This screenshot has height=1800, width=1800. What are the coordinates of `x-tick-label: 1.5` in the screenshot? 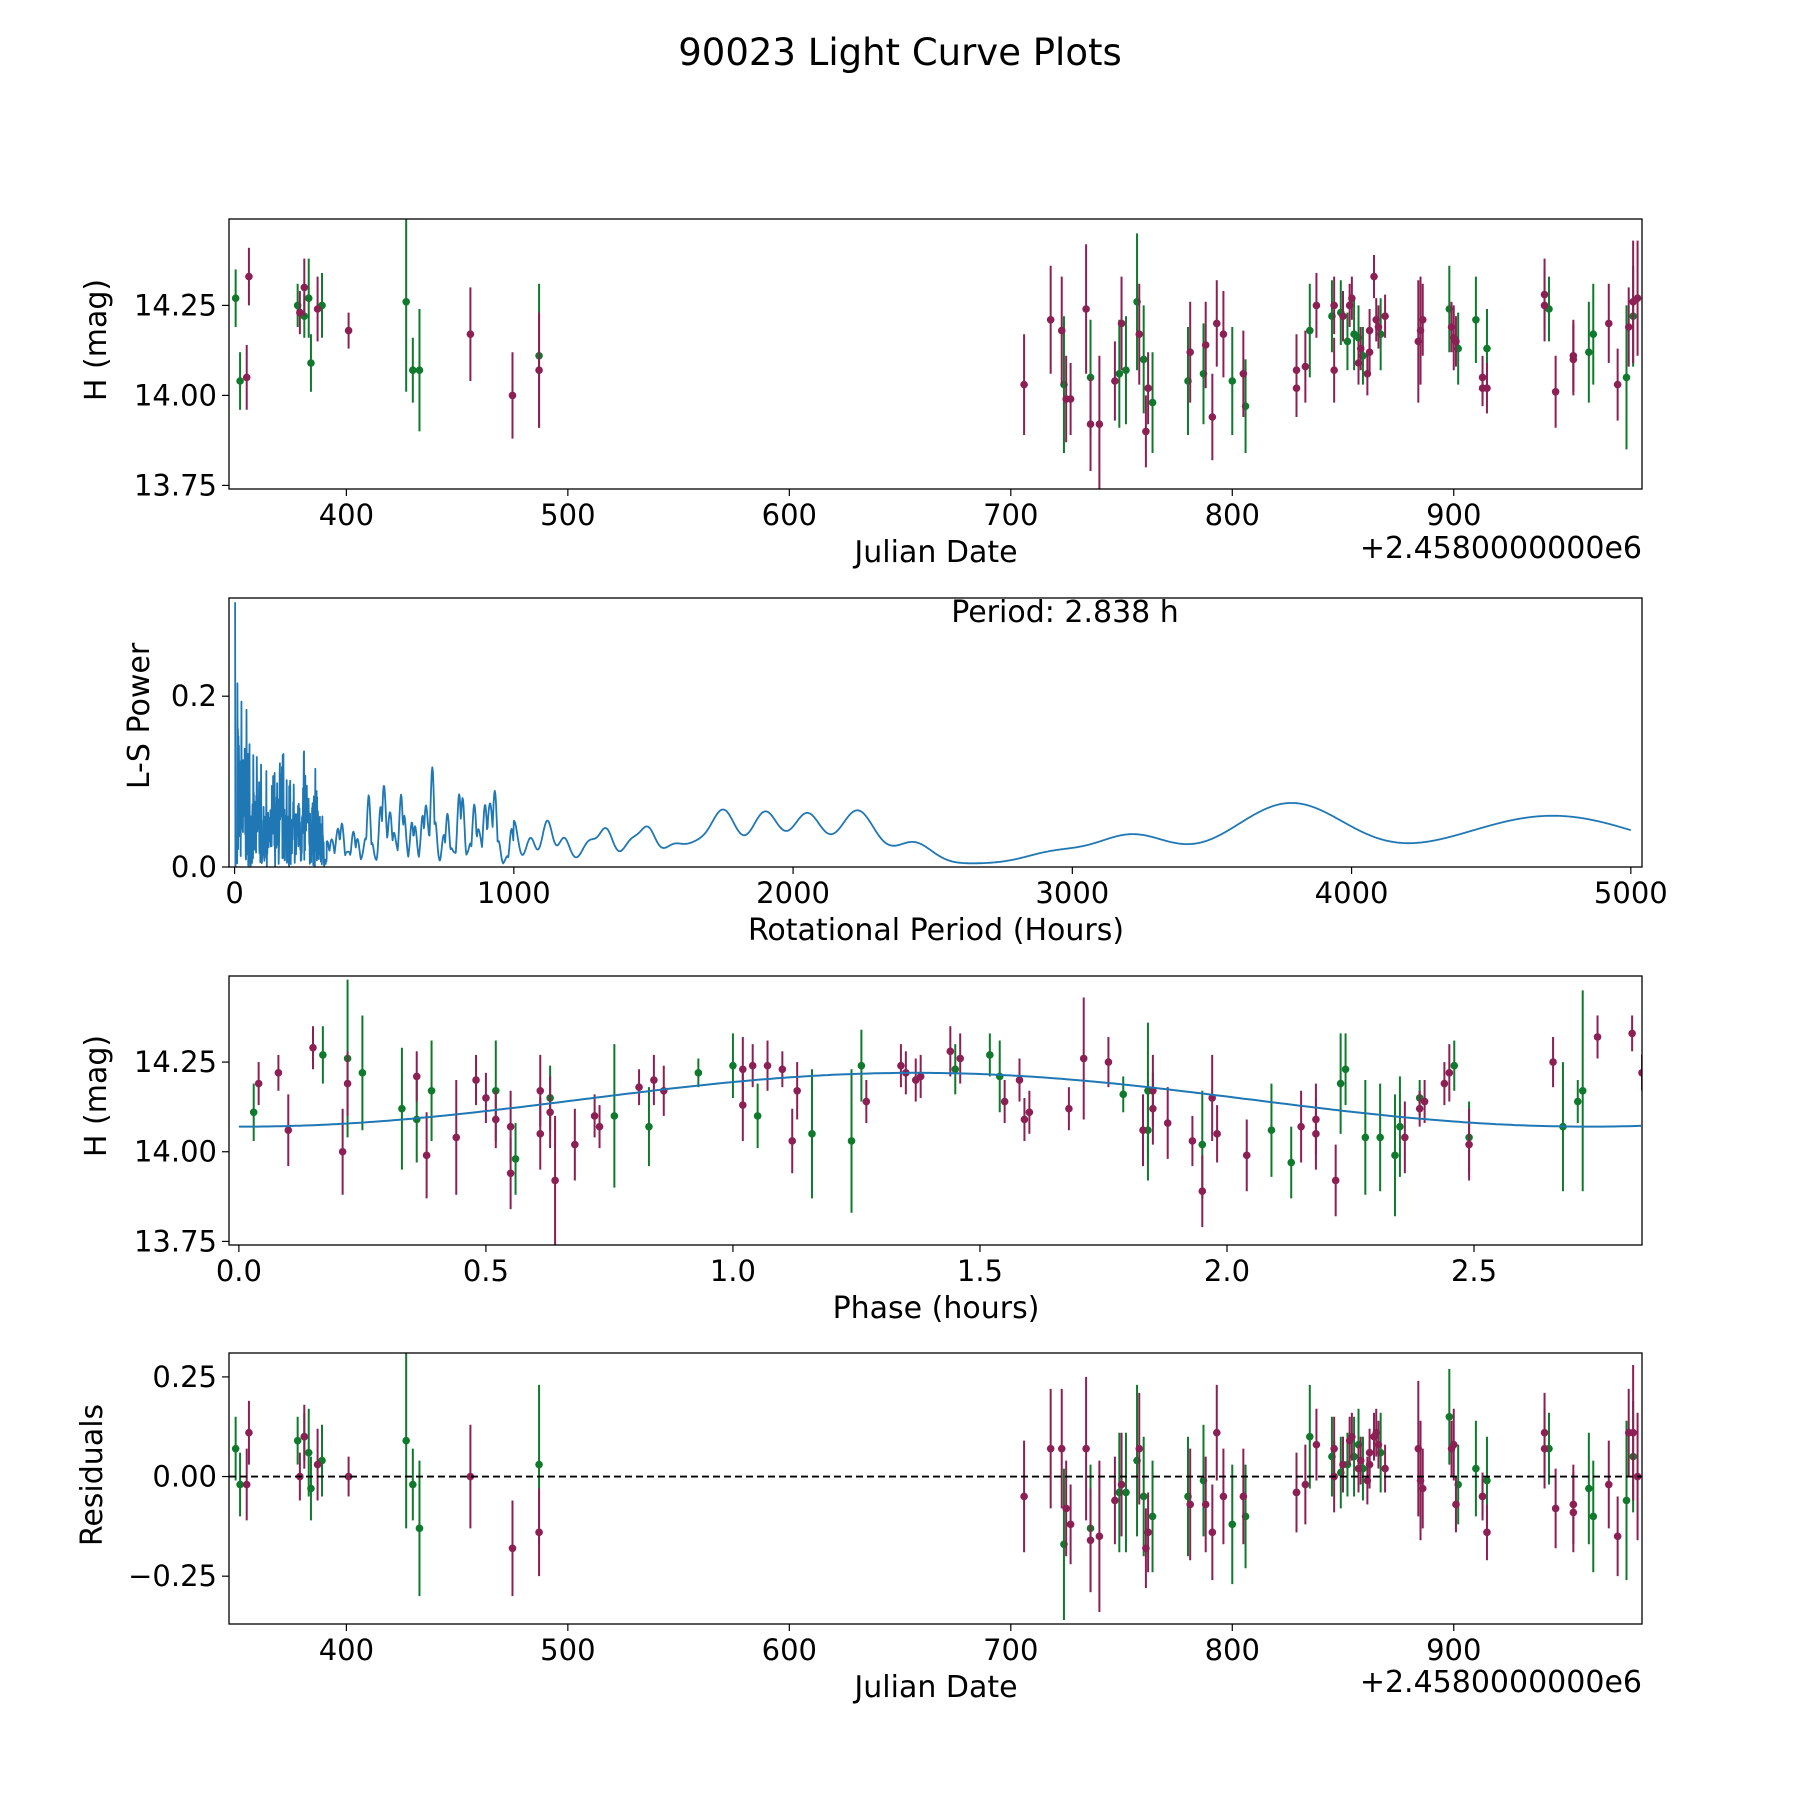 It's located at (980, 1271).